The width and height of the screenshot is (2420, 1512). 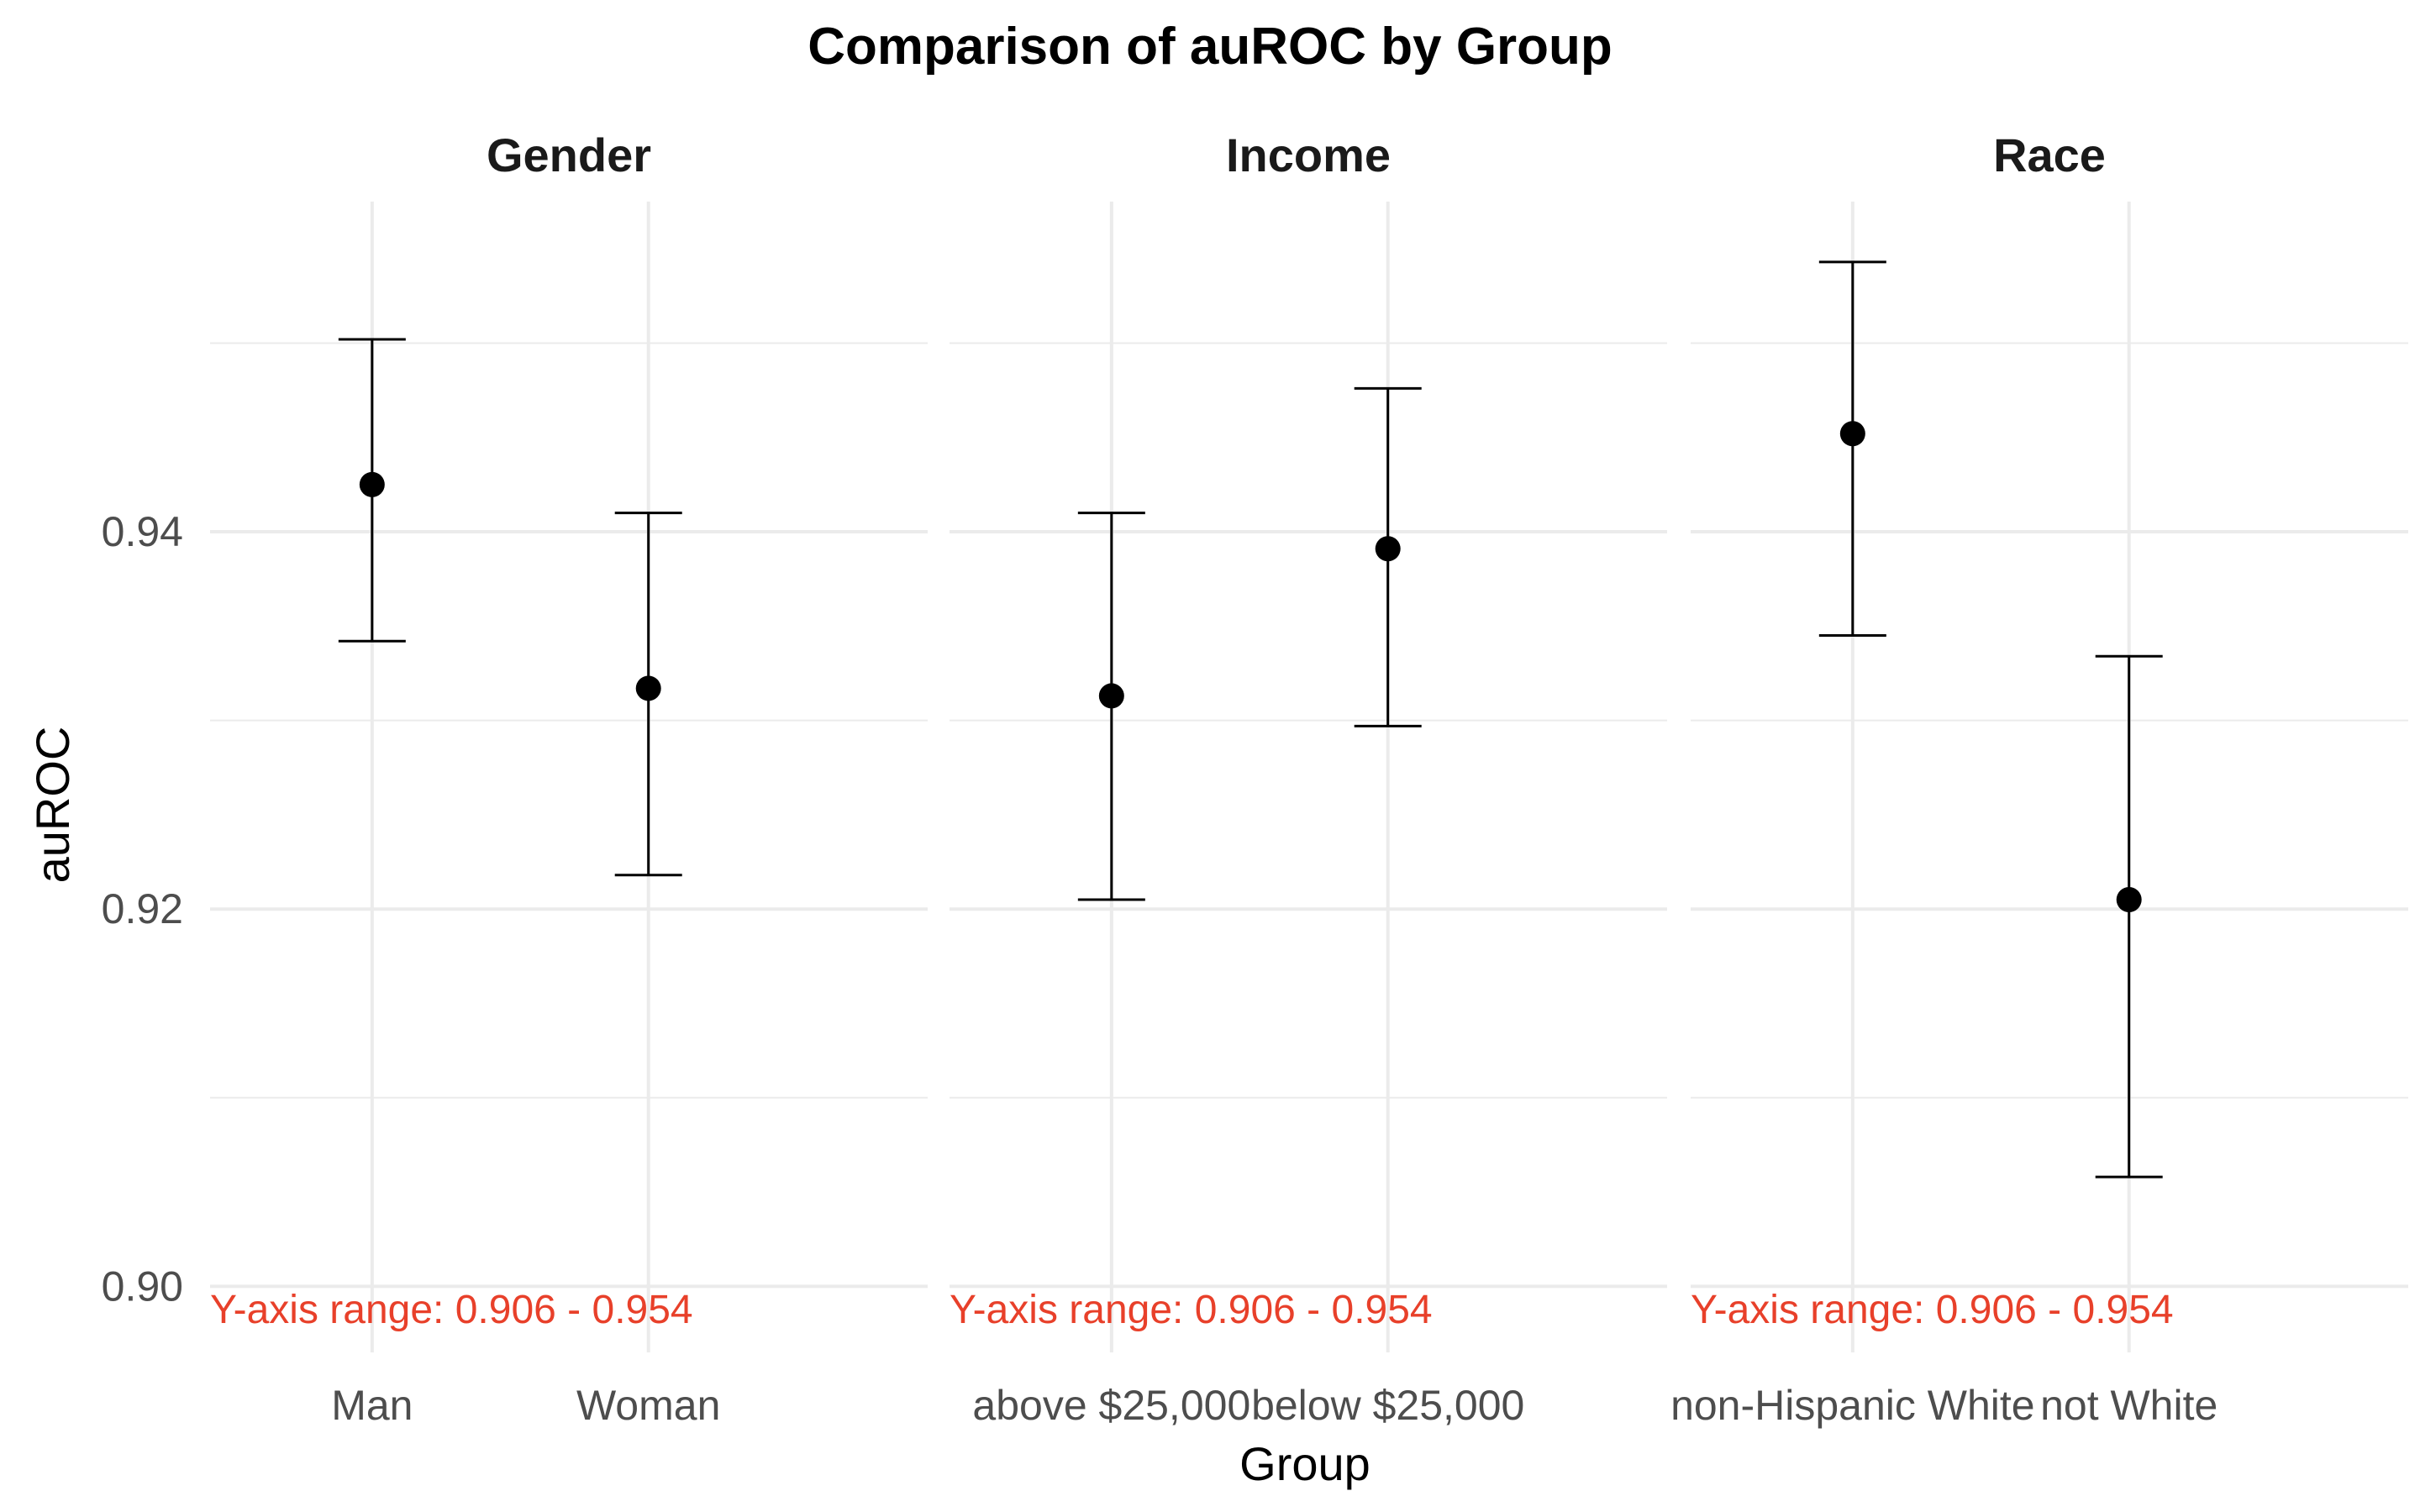 What do you see at coordinates (1308, 155) in the screenshot?
I see `panel-strip-label: Income` at bounding box center [1308, 155].